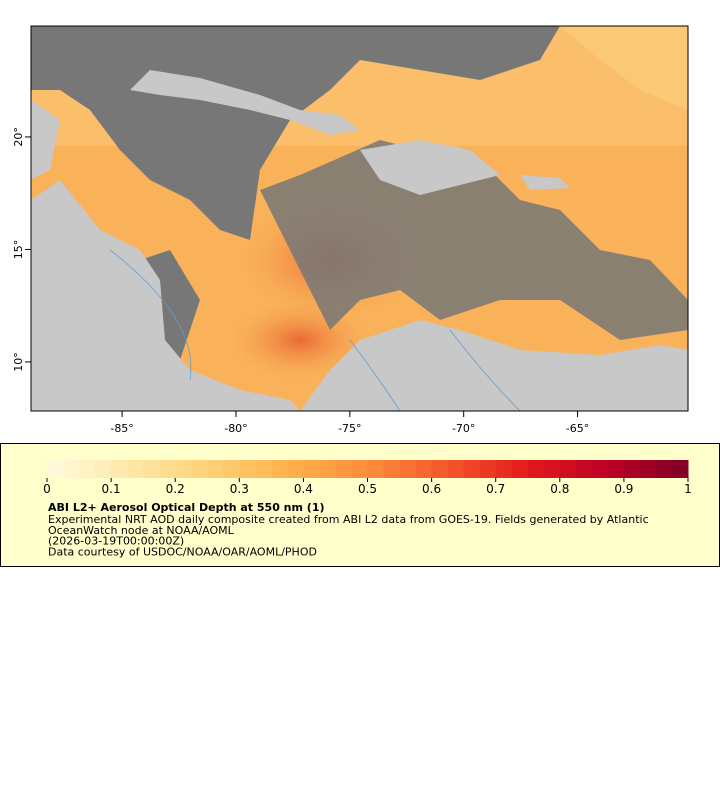  What do you see at coordinates (116, 541) in the screenshot?
I see `legend-line: (2026-03-19T00:00:00Z)` at bounding box center [116, 541].